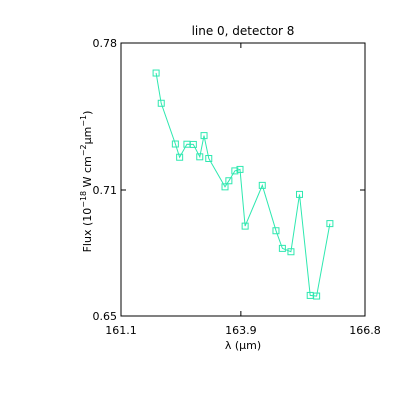 Image resolution: width=400 pixels, height=400 pixels. I want to click on y-axis-label-text: W cm, so click(87, 173).